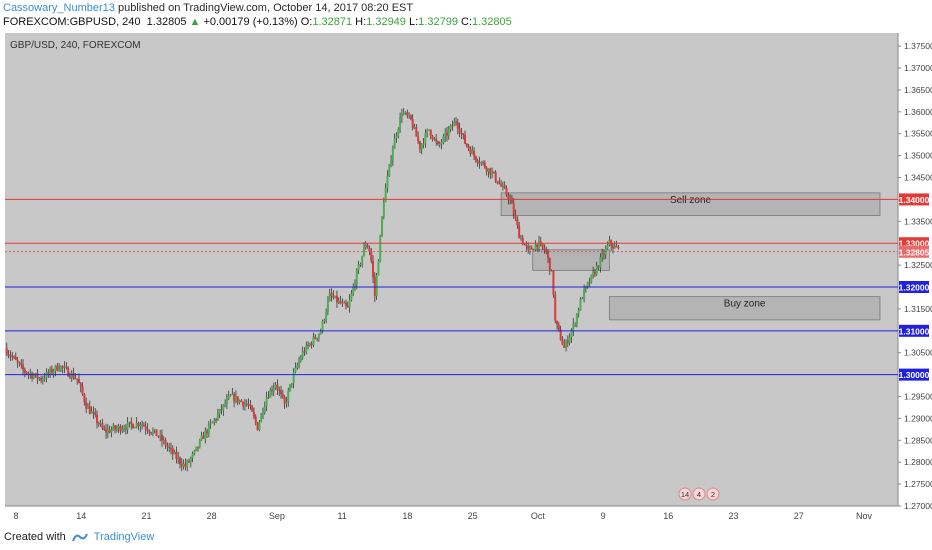 The image size is (932, 550). What do you see at coordinates (603, 516) in the screenshot?
I see `time-tick-label: 9` at bounding box center [603, 516].